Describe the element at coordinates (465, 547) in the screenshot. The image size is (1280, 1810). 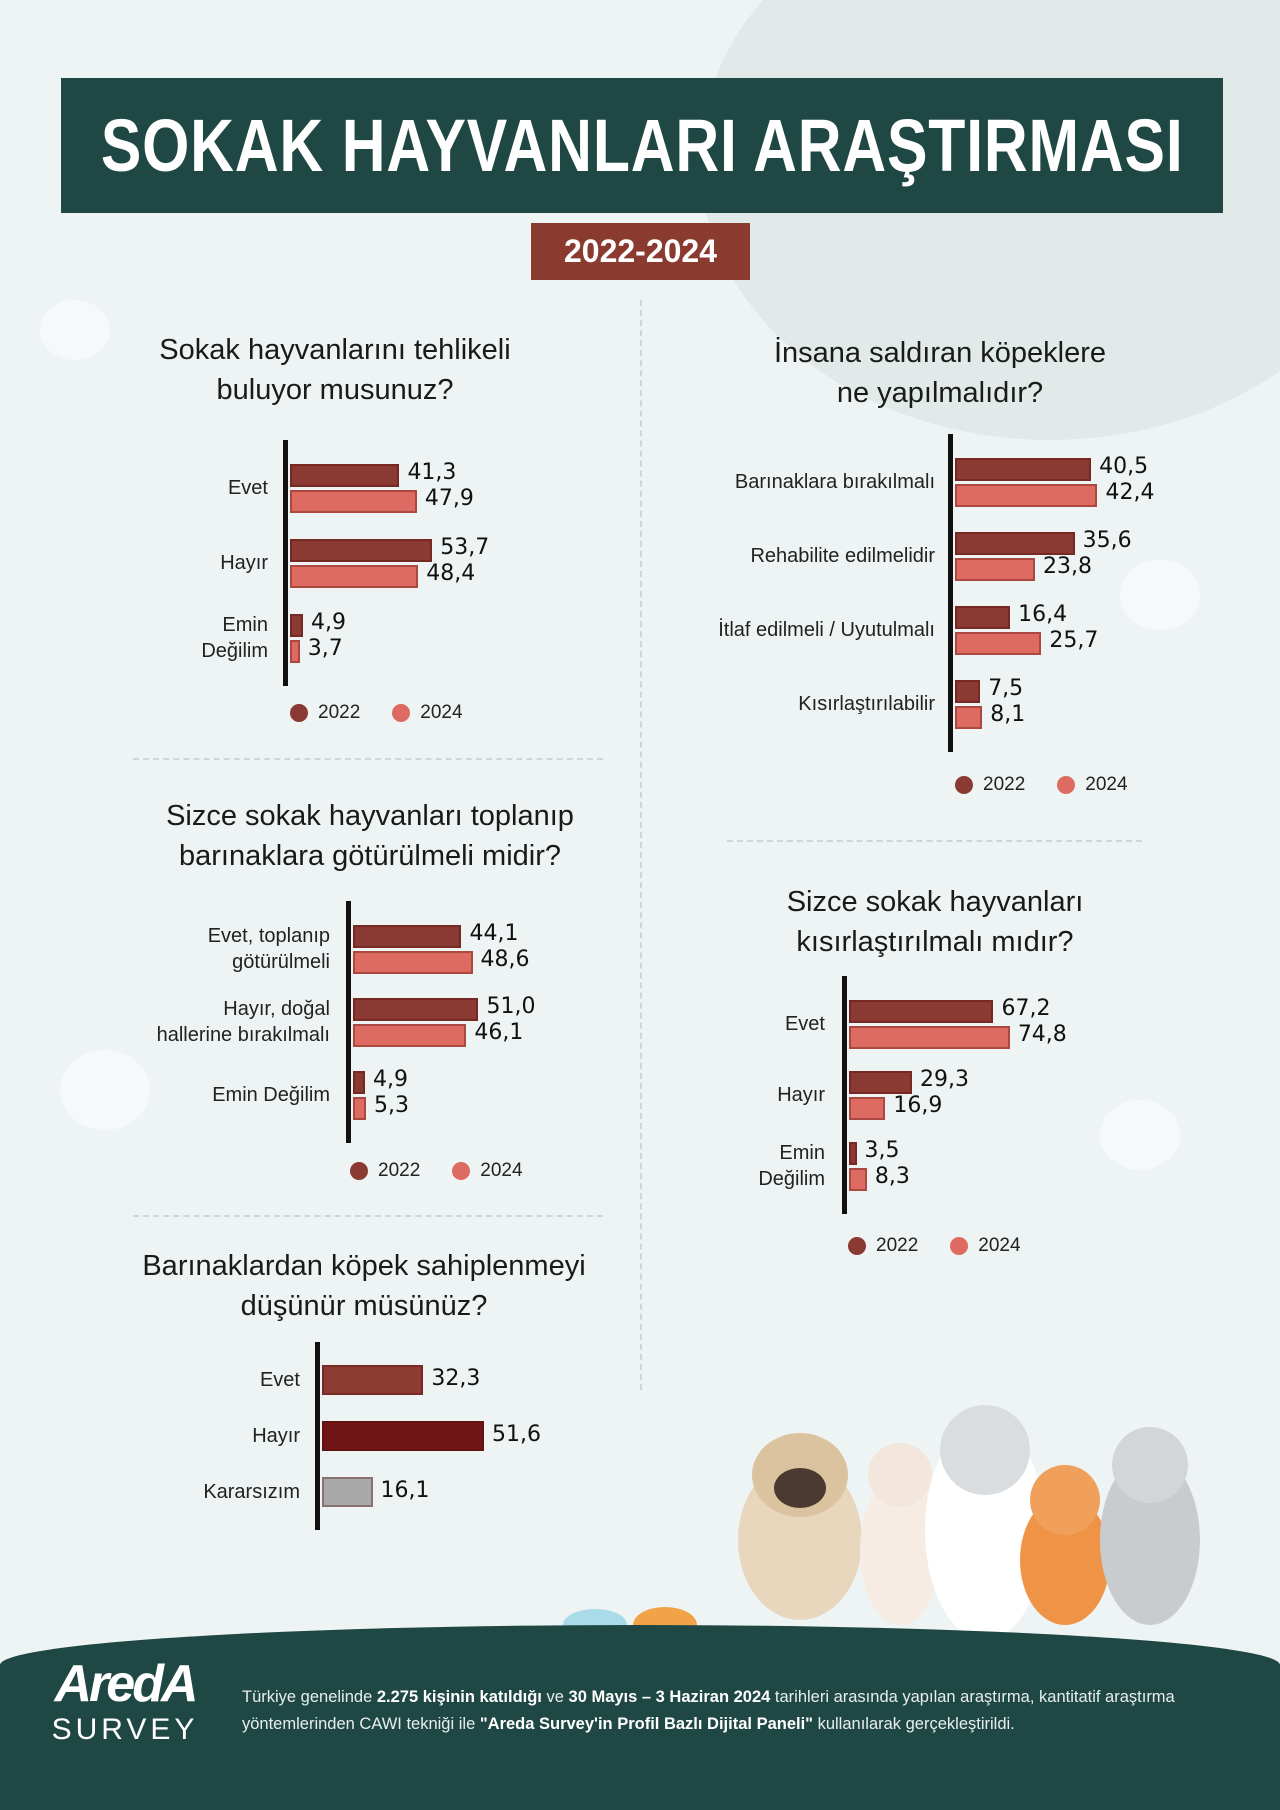
I see `data-label: 53,7` at that location.